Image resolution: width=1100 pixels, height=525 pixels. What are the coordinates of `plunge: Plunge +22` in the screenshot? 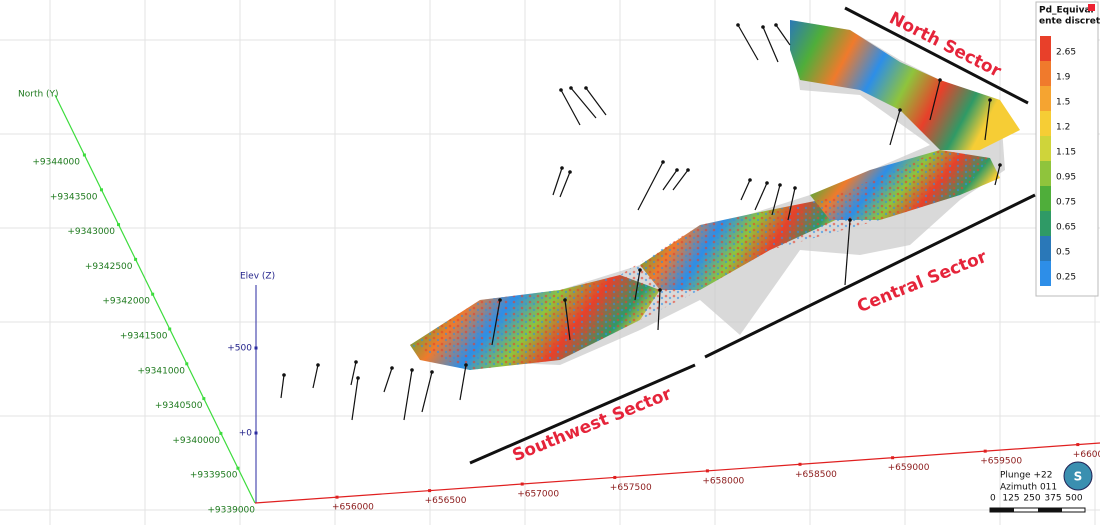 It's located at (1026, 476).